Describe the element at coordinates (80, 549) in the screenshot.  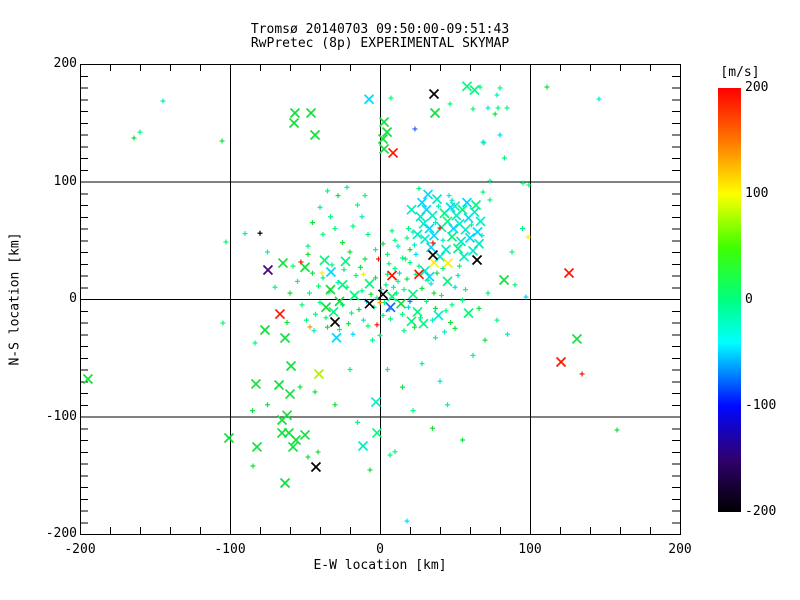
I see `x-tick-label: -200` at that location.